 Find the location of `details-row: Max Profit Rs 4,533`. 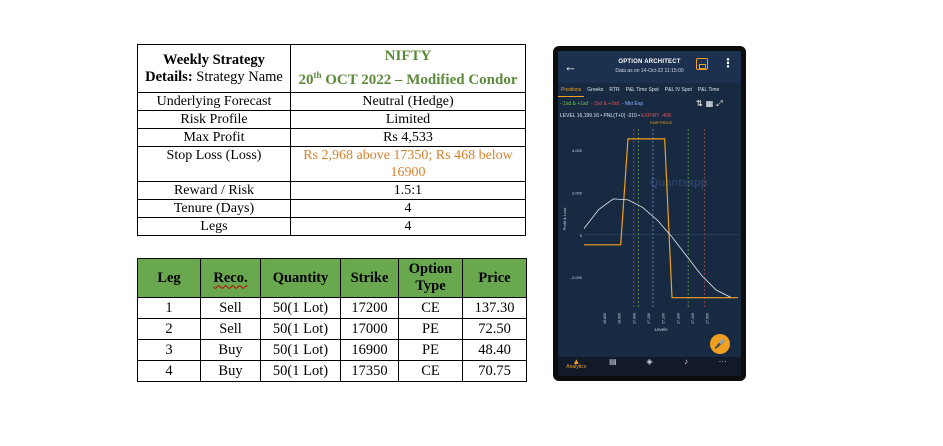

details-row: Max Profit Rs 4,533 is located at coordinates (331, 137).